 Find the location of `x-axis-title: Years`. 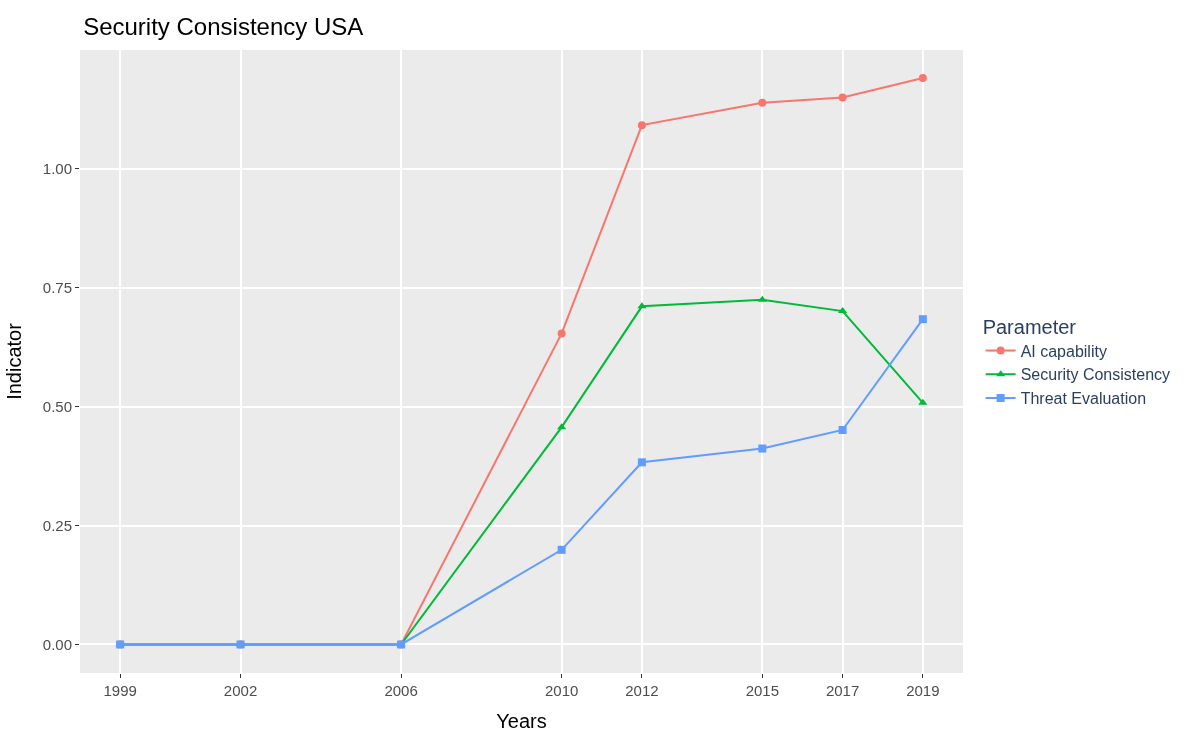

x-axis-title: Years is located at coordinates (521, 720).